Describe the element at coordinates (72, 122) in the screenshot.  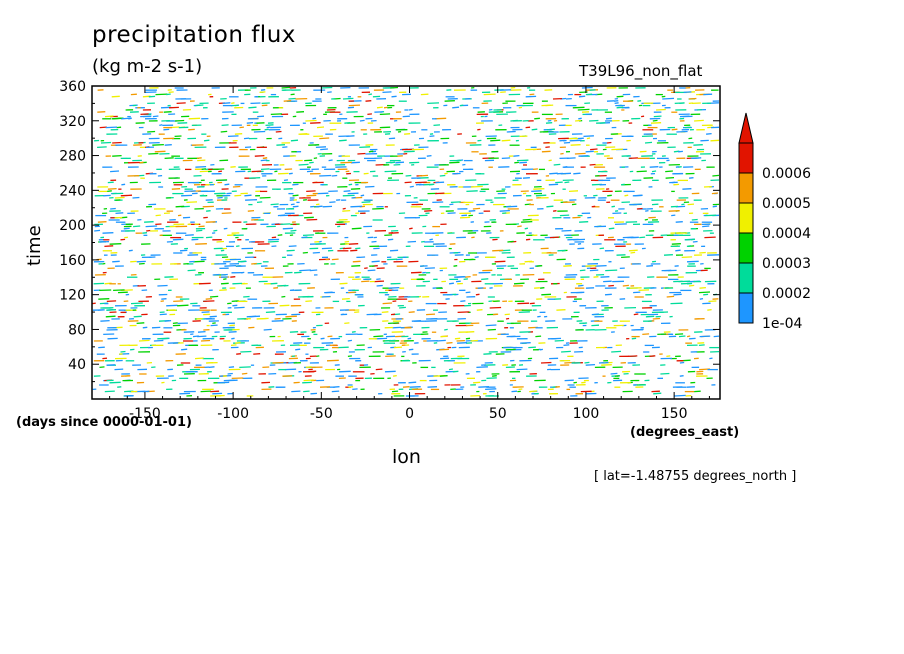
I see `y-tick-label: 320` at that location.